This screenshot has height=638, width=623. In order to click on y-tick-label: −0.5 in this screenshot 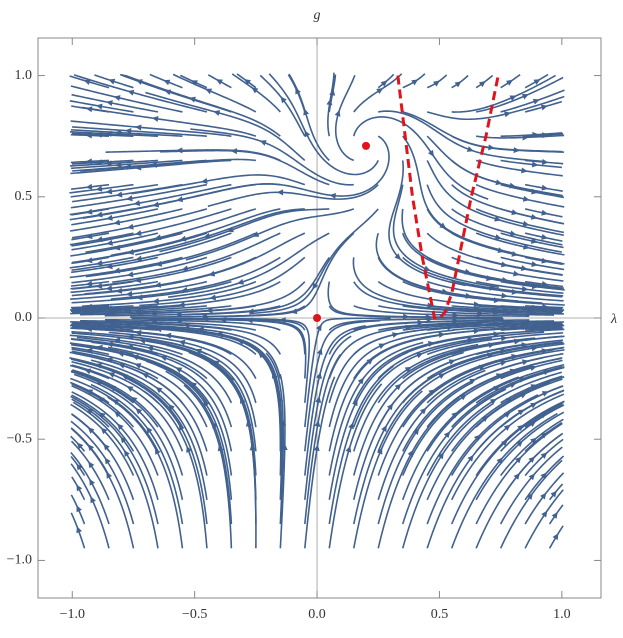, I will do `click(19, 438)`.